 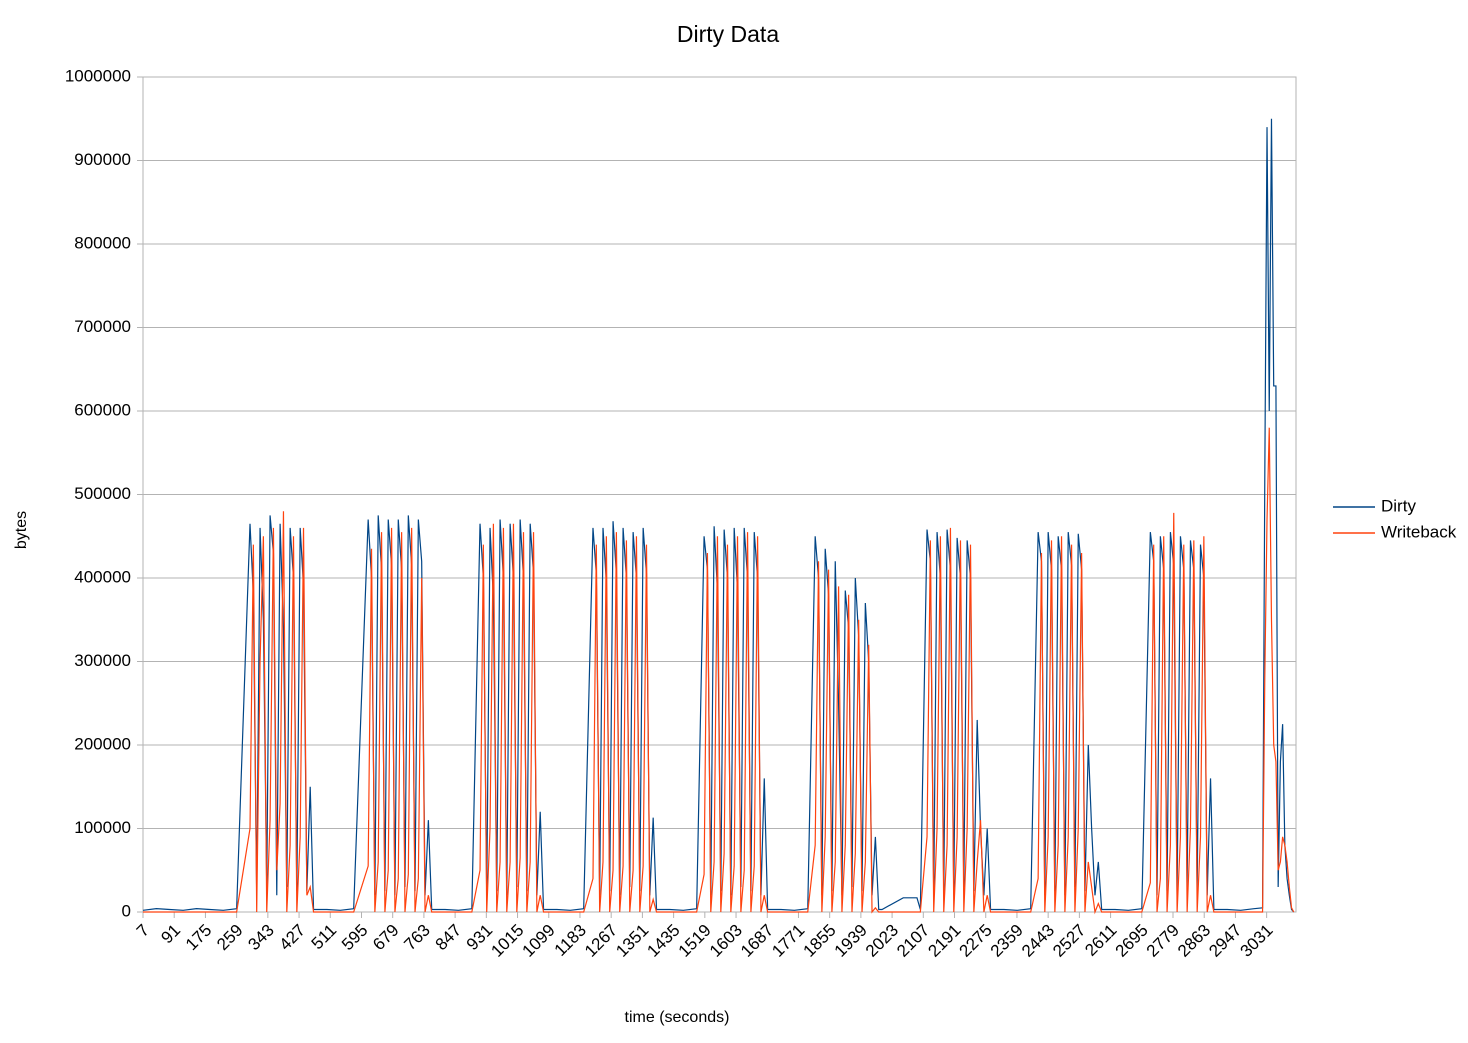 What do you see at coordinates (126, 910) in the screenshot?
I see `y-tick-label: 0` at bounding box center [126, 910].